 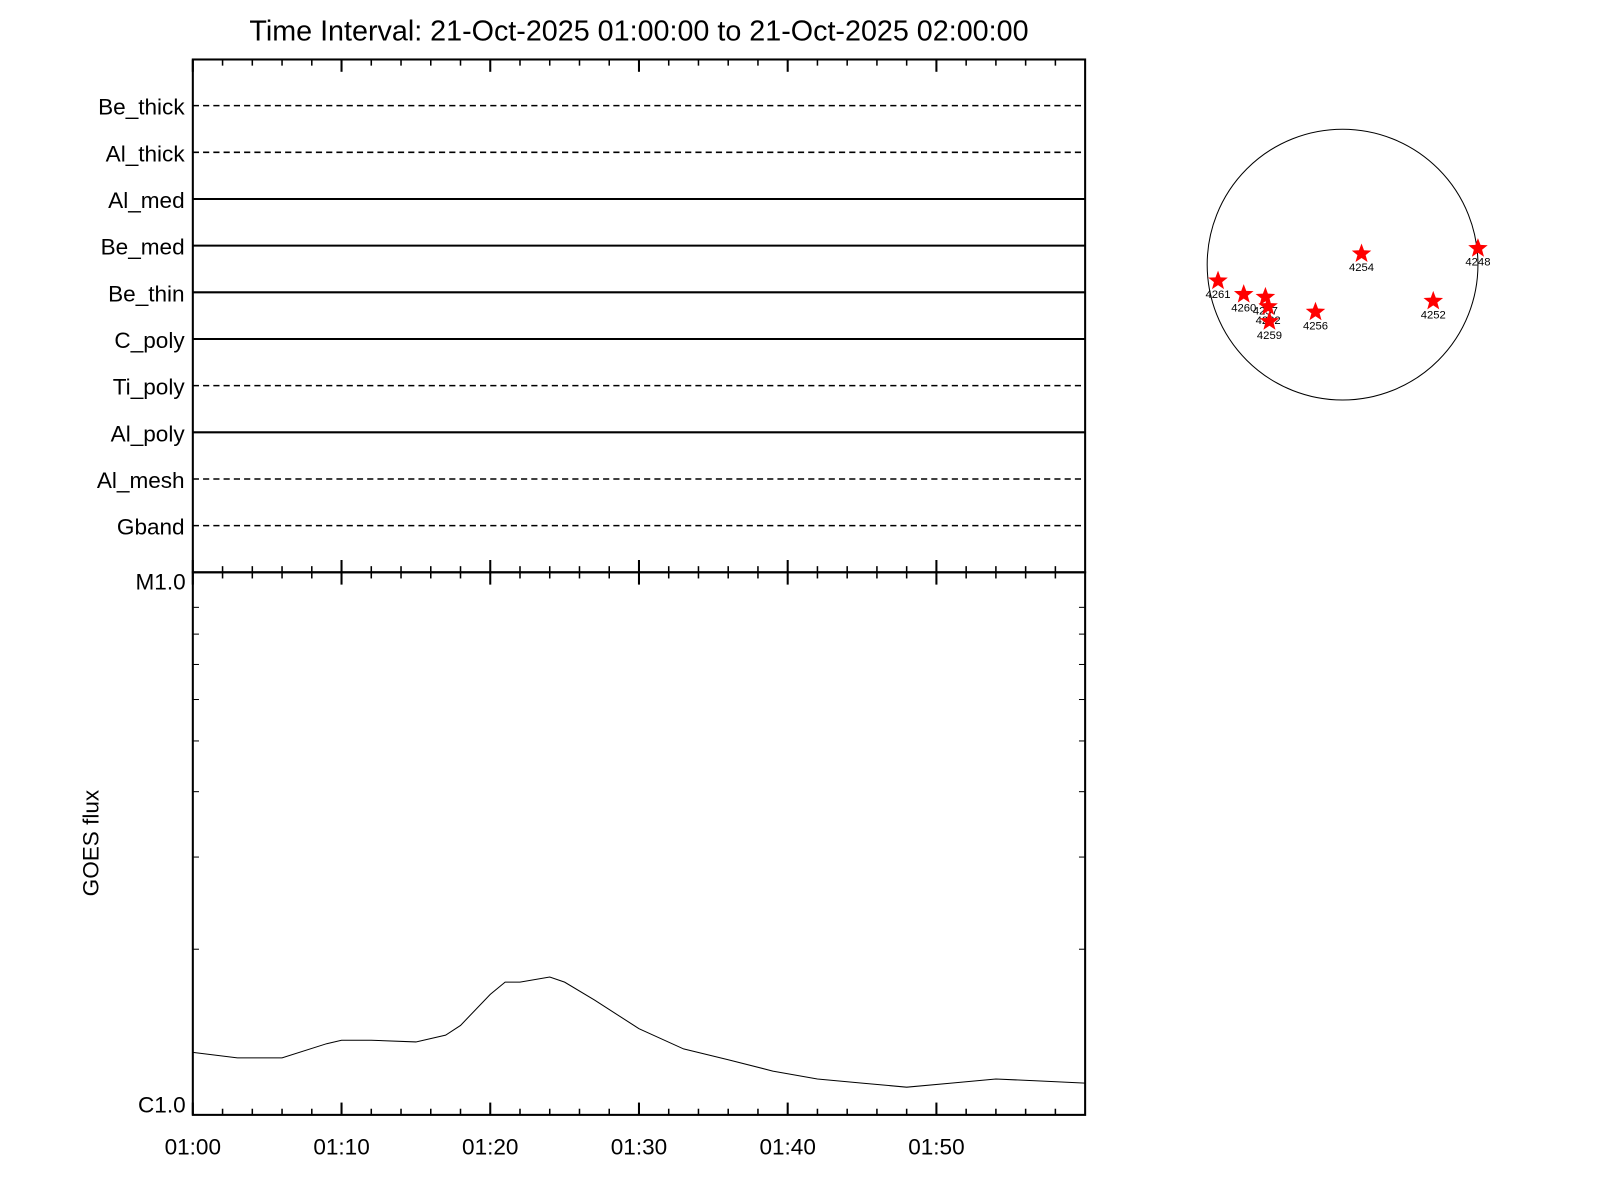 What do you see at coordinates (146, 153) in the screenshot?
I see `filter-label: Al_thick` at bounding box center [146, 153].